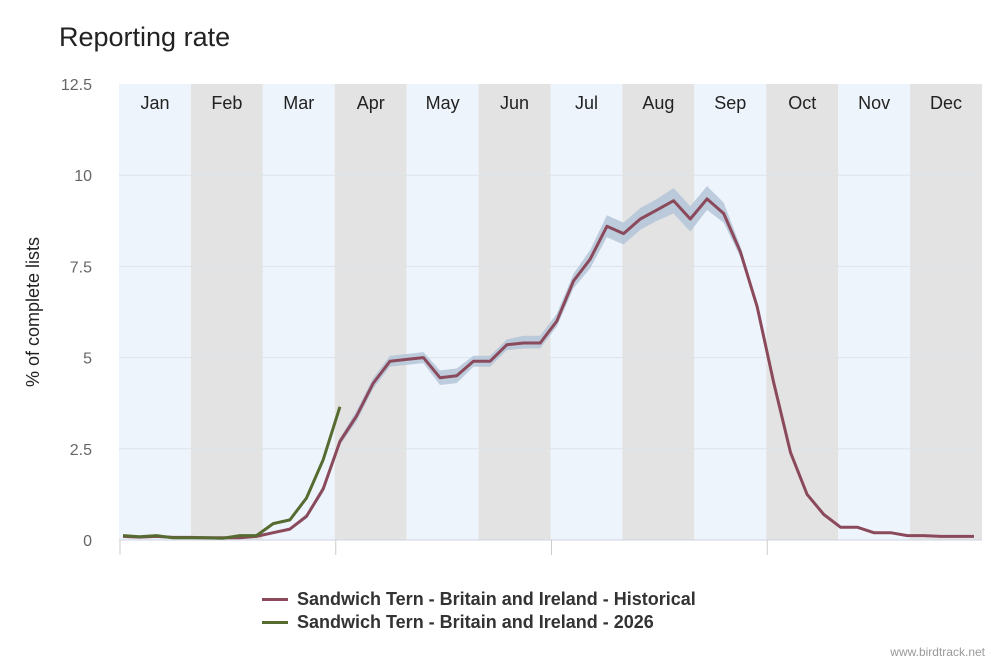  I want to click on month-band-apr, so click(370, 312).